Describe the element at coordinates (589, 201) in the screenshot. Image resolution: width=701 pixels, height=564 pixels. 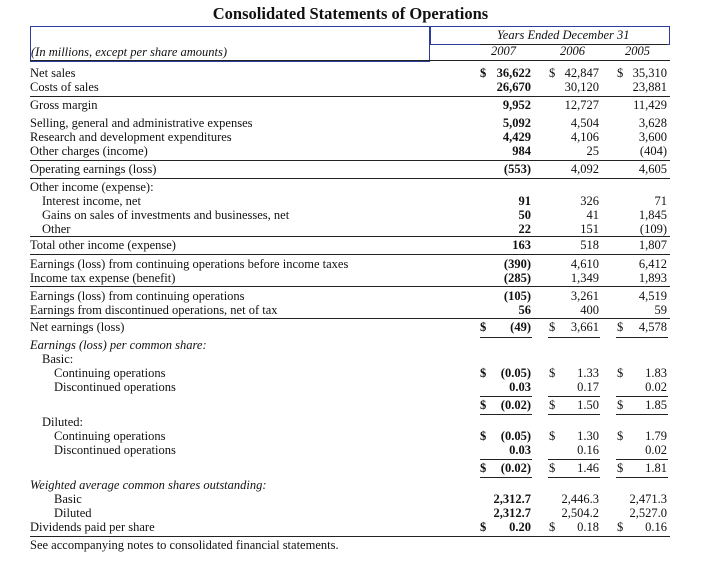
I see `value-2006: 326` at that location.